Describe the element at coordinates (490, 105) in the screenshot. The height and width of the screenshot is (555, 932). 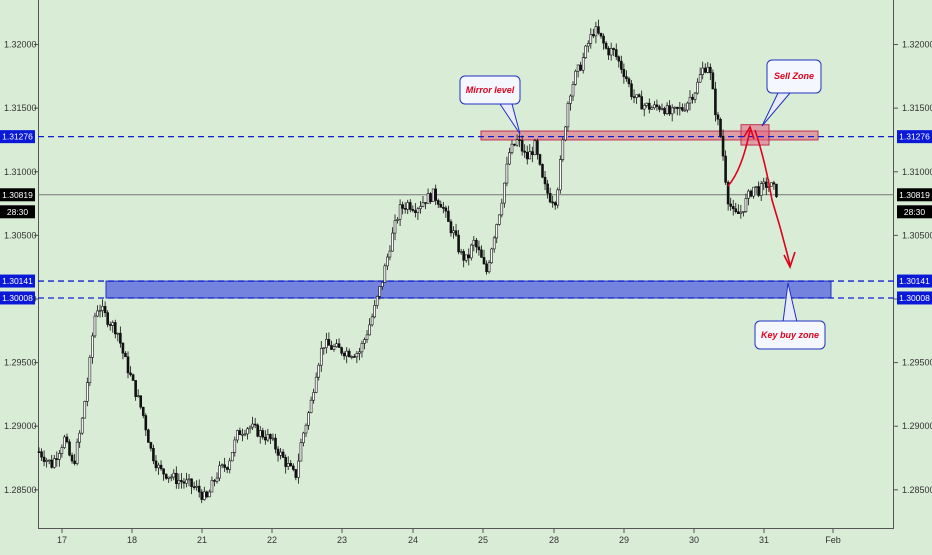
I see `mirror-level-callout: Mirror level` at that location.